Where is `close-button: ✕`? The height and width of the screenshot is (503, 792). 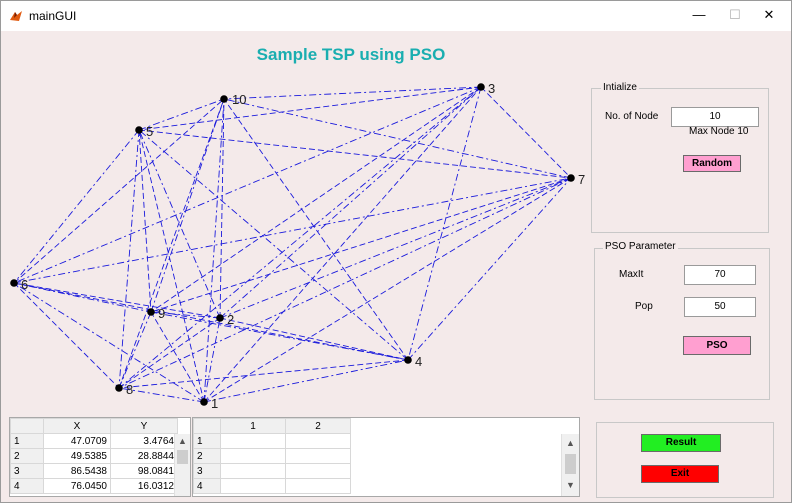
close-button: ✕ is located at coordinates (769, 14).